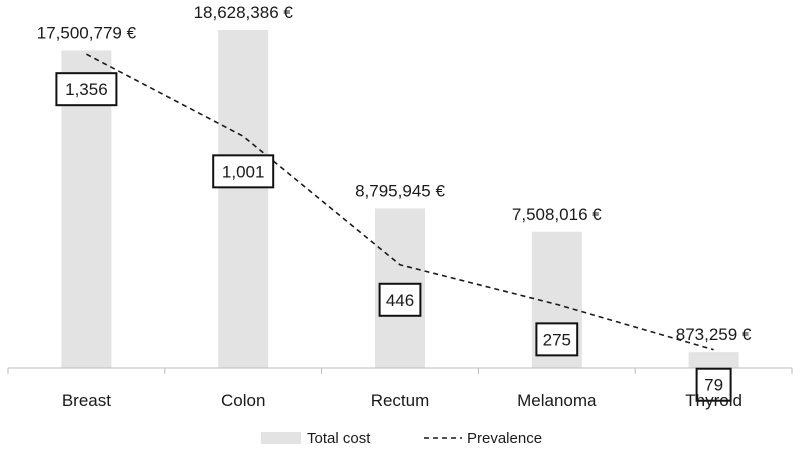 The width and height of the screenshot is (800, 449). I want to click on cost-label-melanoma: 7,508,016 €, so click(557, 214).